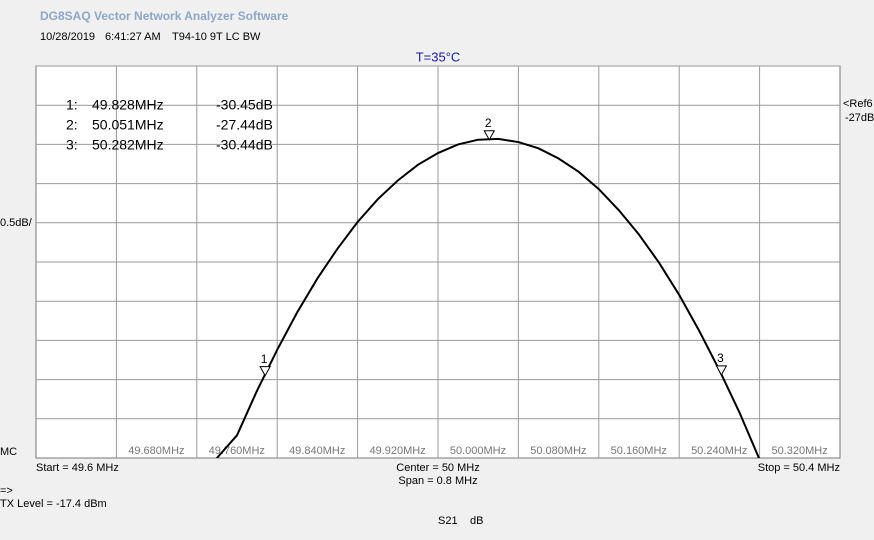  Describe the element at coordinates (128, 105) in the screenshot. I see `marker-frequency: 49.828MHz` at that location.